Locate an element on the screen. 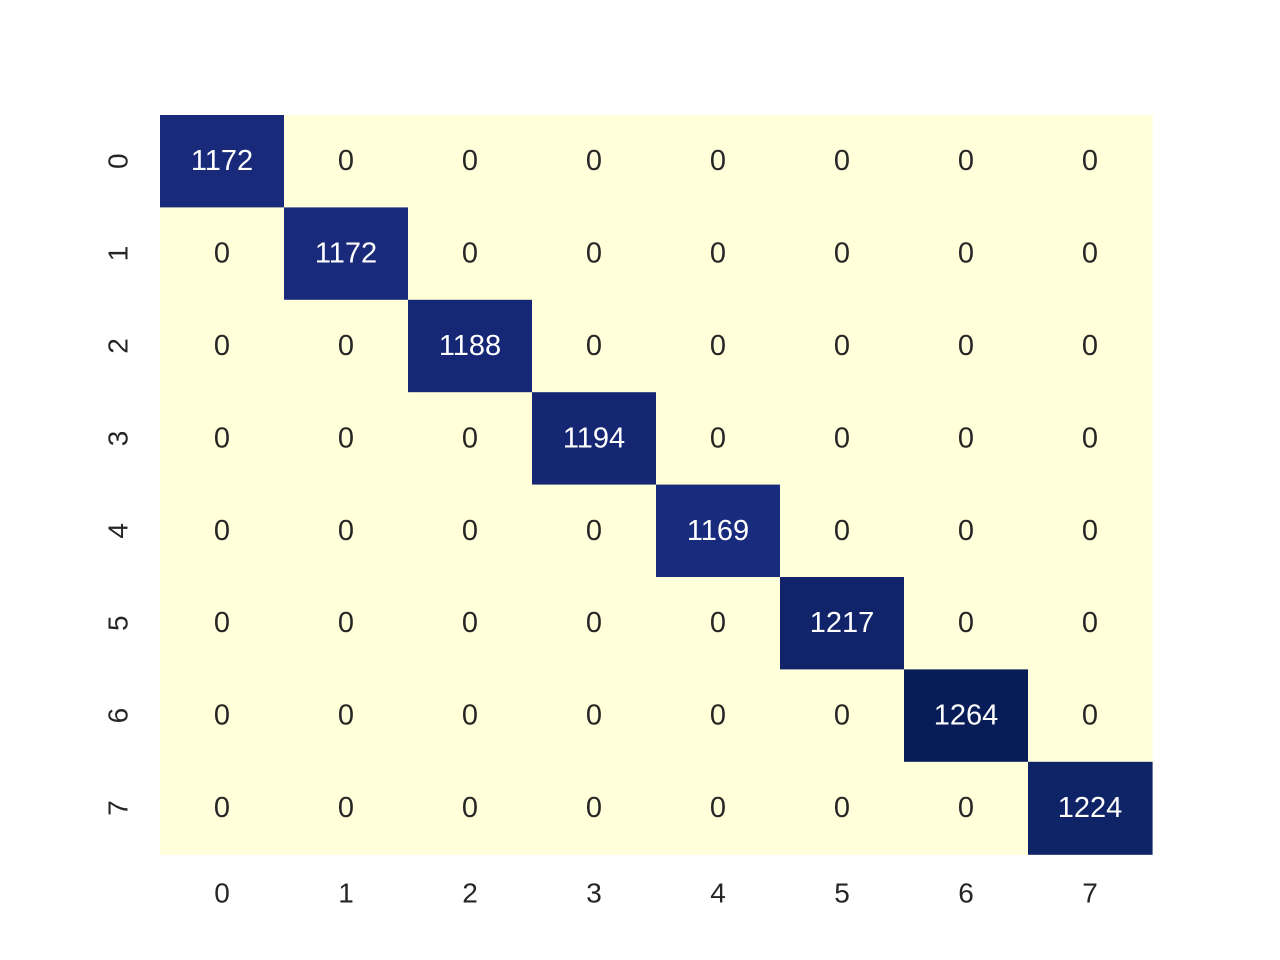 Image resolution: width=1280 pixels, height=960 pixels. heatmap-cell-r4-c7 is located at coordinates (1090, 531).